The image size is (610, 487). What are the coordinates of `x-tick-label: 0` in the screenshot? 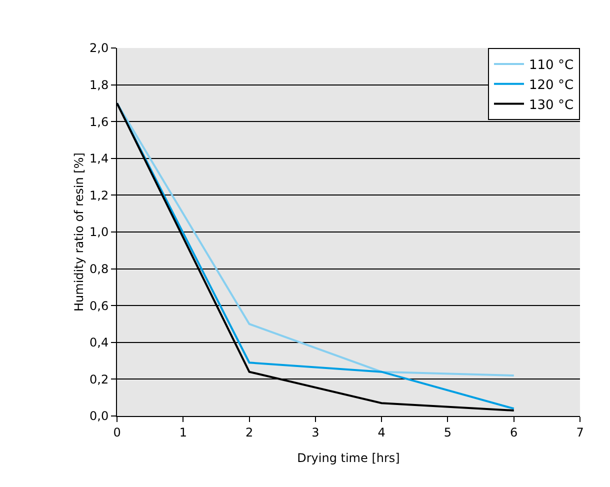 It's located at (117, 432).